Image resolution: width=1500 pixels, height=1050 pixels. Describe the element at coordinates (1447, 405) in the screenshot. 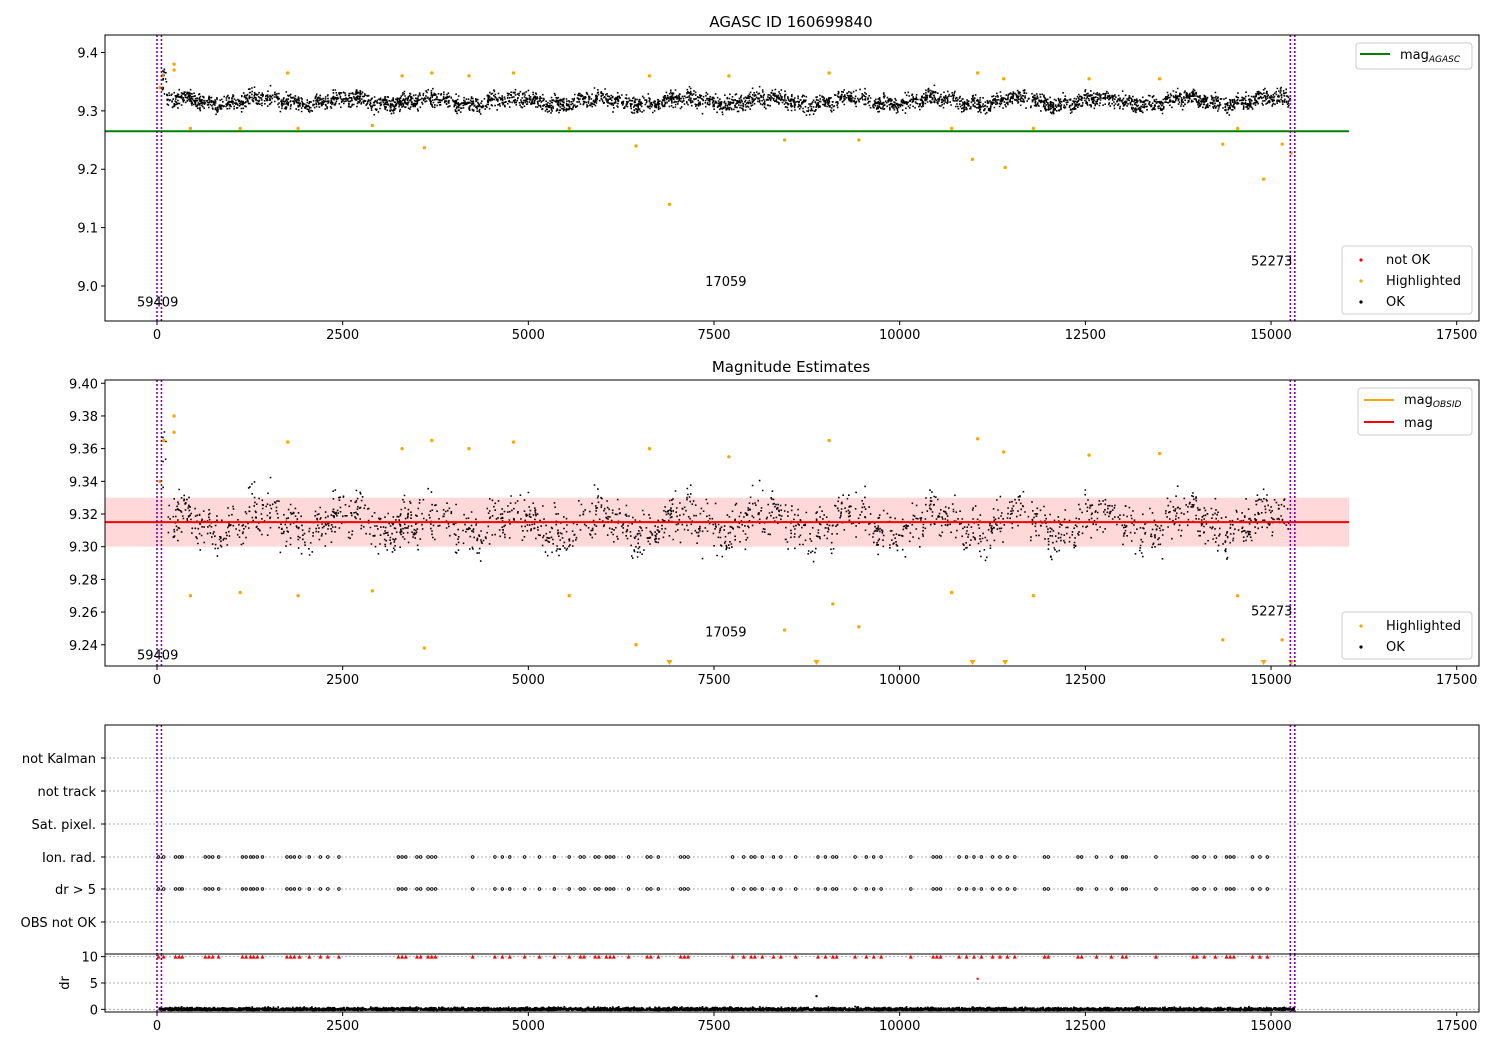

I see `legend-subscript: OBSID` at that location.